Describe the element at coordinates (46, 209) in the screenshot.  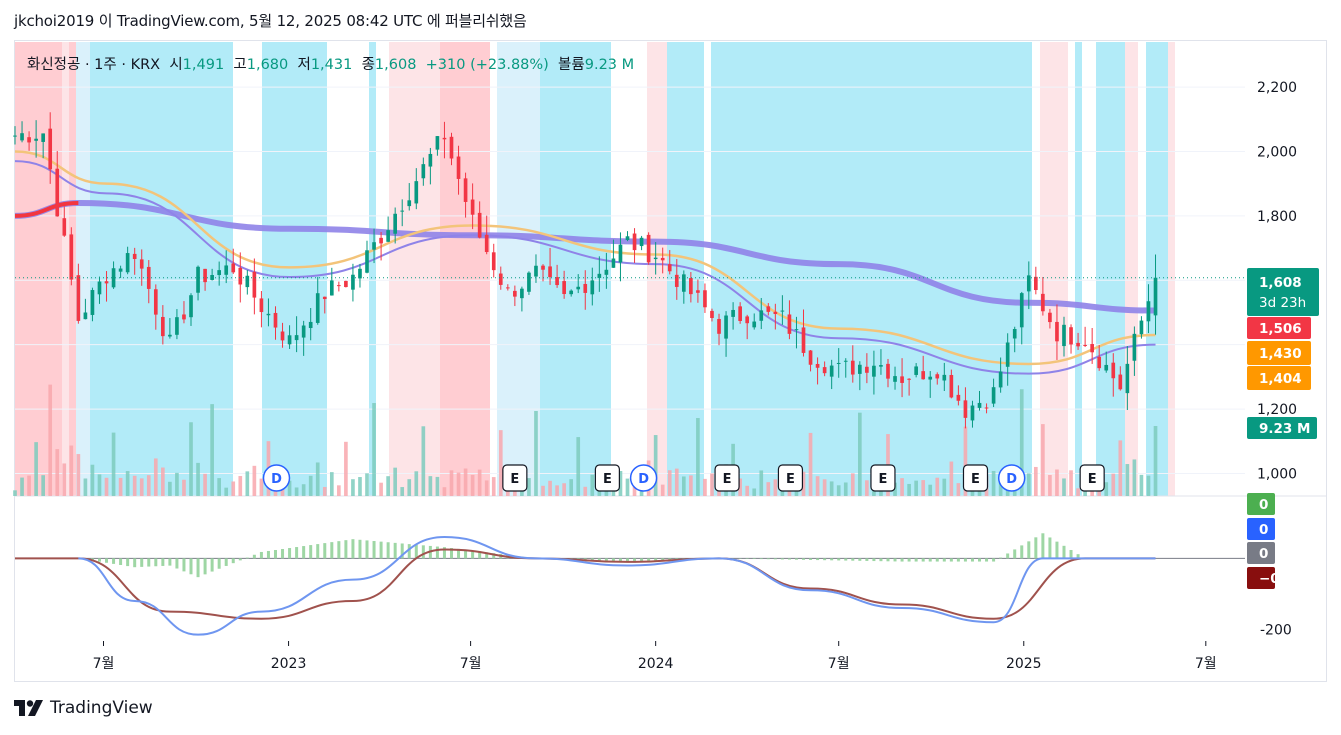
I see `ma-red-segment` at that location.